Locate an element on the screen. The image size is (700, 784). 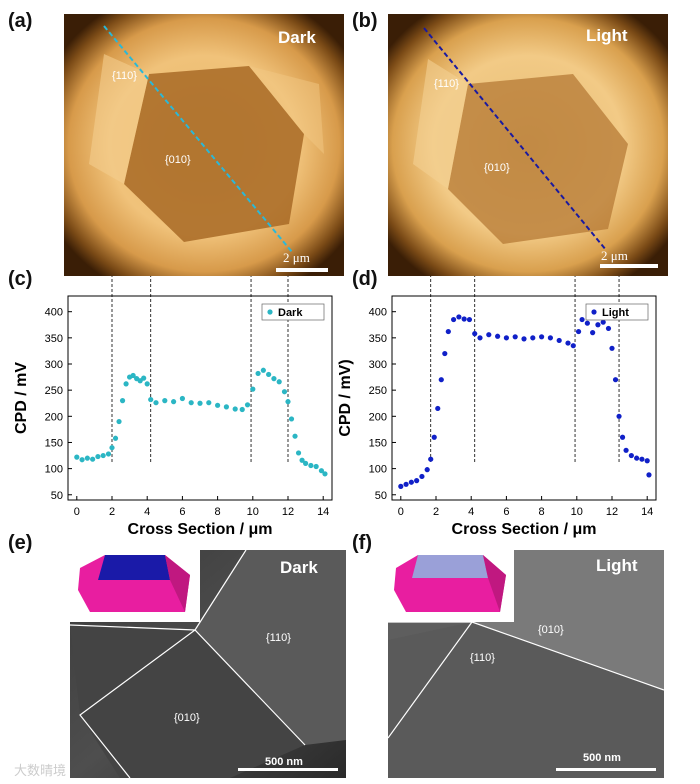
sem-dark-110-facet is located at coordinates (270, 647).